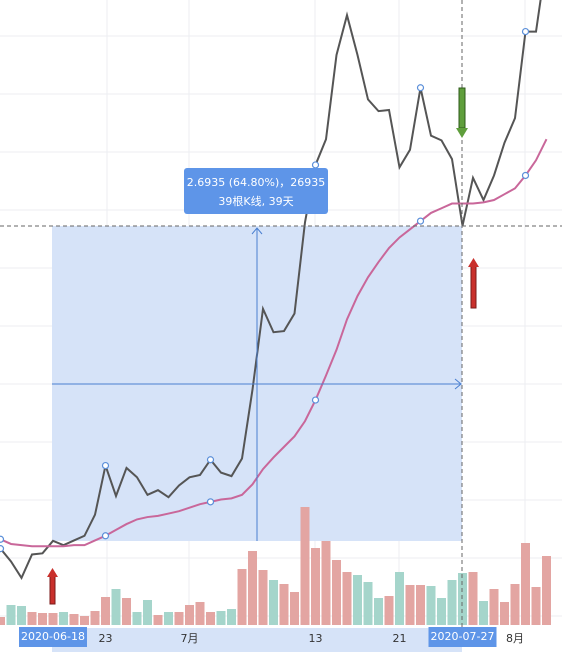 This screenshot has width=562, height=652. Describe the element at coordinates (462, 112) in the screenshot. I see `signal-down` at that location.